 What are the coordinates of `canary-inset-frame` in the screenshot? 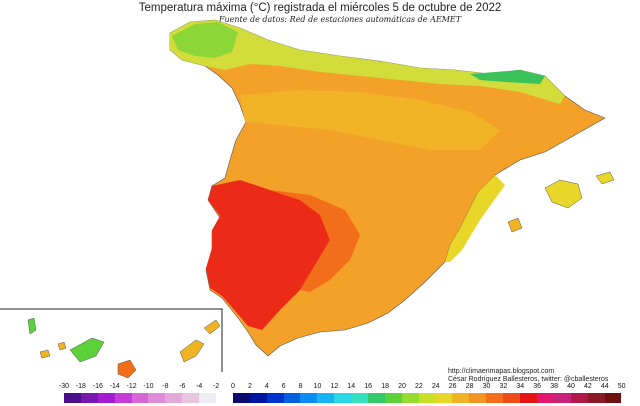 It's located at (111, 340).